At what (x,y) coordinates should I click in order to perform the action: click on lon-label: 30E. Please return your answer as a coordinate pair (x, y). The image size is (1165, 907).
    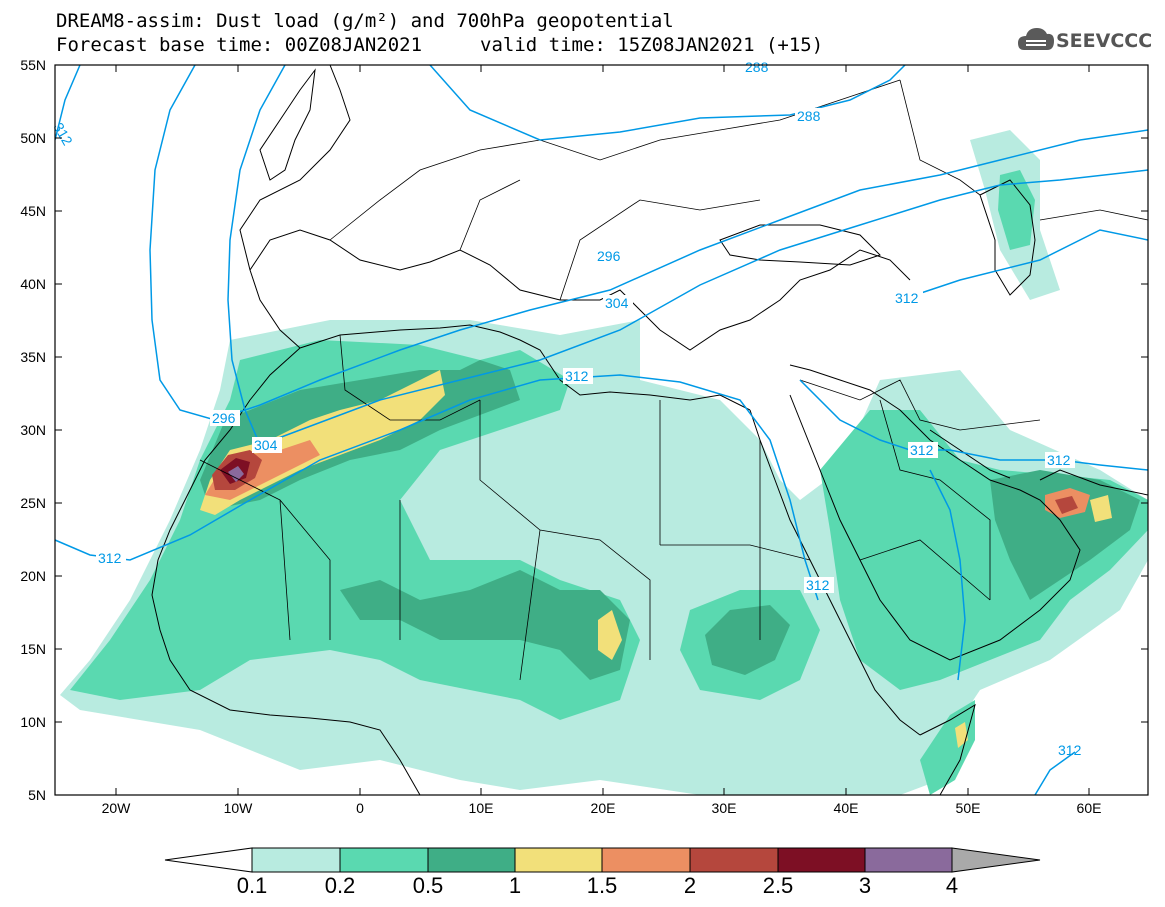
    Looking at the image, I should click on (724, 808).